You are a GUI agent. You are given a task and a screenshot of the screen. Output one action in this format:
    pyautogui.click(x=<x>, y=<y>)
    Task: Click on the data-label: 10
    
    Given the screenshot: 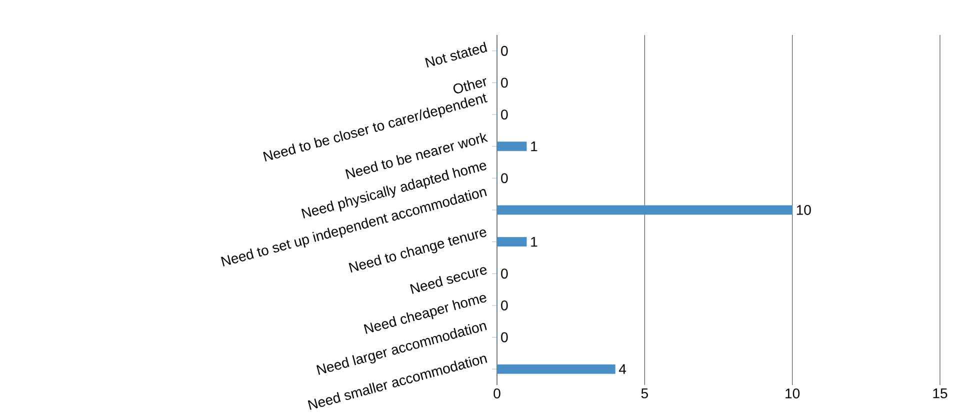 What is the action you would take?
    pyautogui.click(x=803, y=210)
    